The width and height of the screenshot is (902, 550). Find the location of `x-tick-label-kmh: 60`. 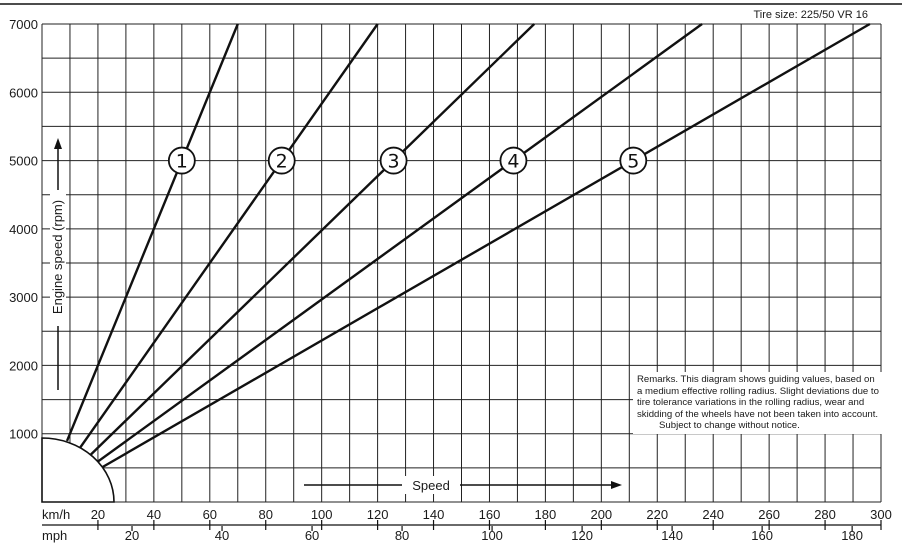

x-tick-label-kmh: 60 is located at coordinates (210, 514).